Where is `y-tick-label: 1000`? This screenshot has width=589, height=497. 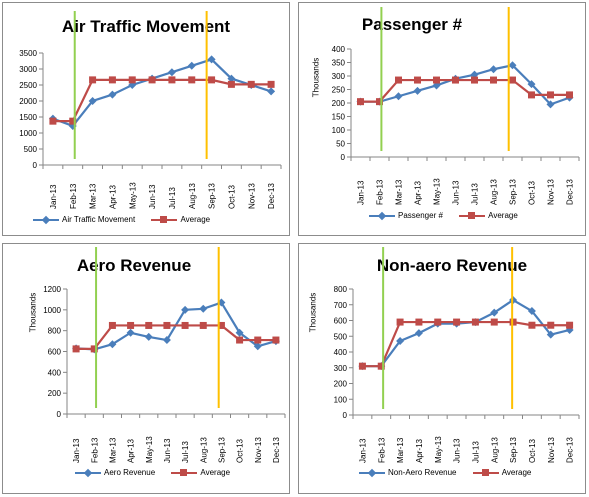 y-tick-label: 1000 is located at coordinates (52, 310).